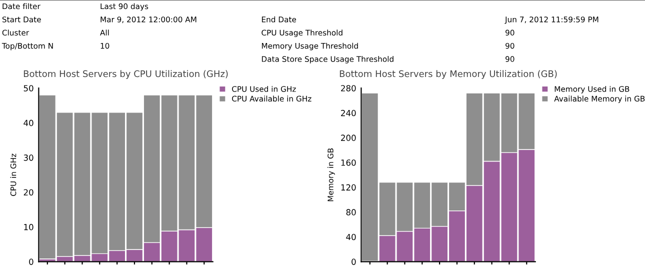 This screenshot has width=645, height=267. What do you see at coordinates (348, 113) in the screenshot?
I see `y-tick-label: 240` at bounding box center [348, 113].